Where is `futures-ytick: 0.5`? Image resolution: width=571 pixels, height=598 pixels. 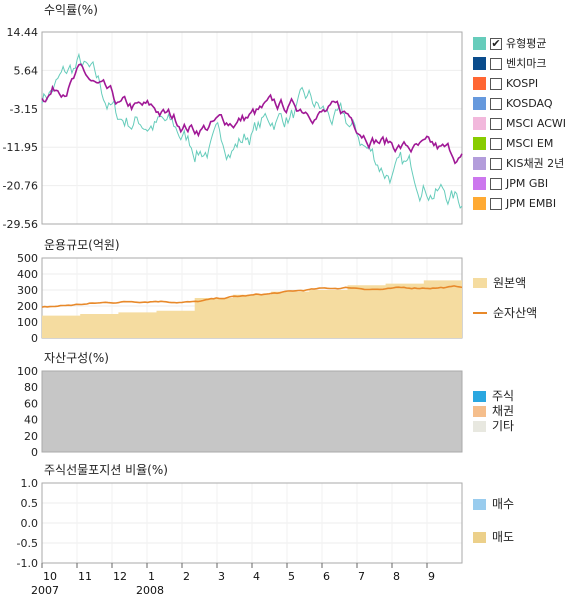 futures-ytick: 0.5 is located at coordinates (30, 503).